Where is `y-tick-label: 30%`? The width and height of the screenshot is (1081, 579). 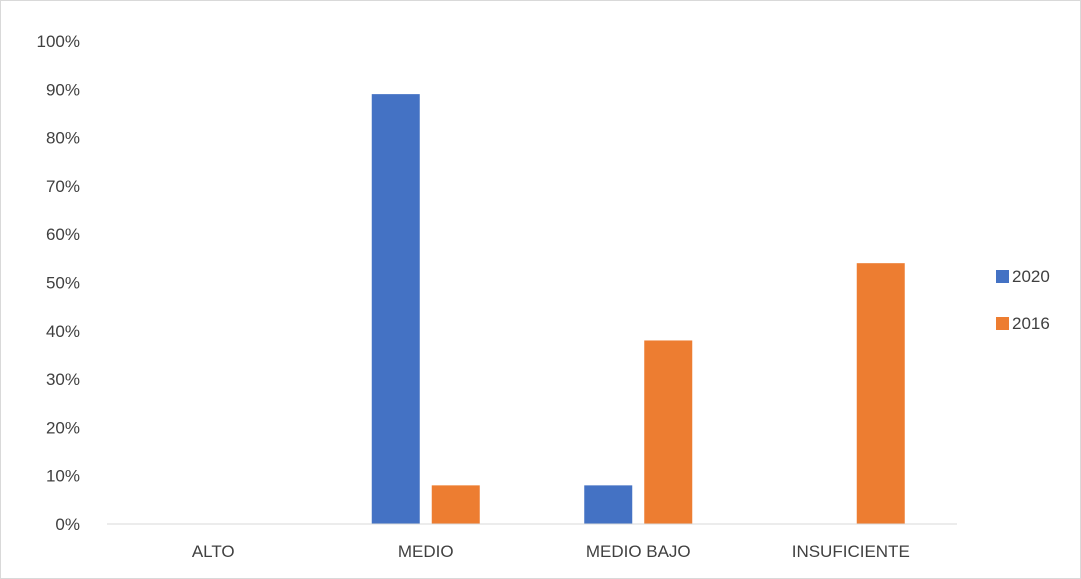 y-tick-label: 30% is located at coordinates (63, 379).